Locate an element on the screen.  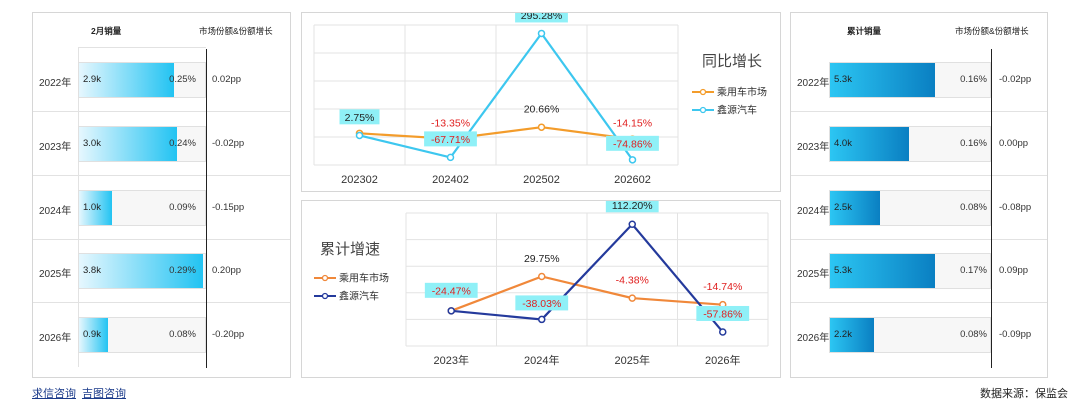
right-share-growth: 0.00pp is located at coordinates (1014, 143).